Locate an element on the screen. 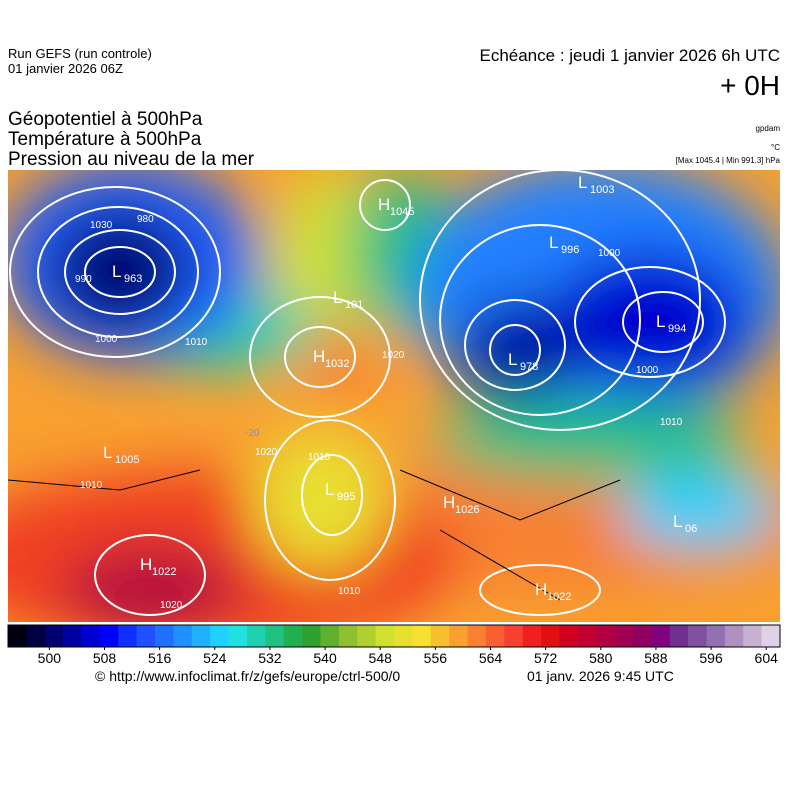 This screenshot has width=788, height=789. center-value: 1032 is located at coordinates (337, 364).